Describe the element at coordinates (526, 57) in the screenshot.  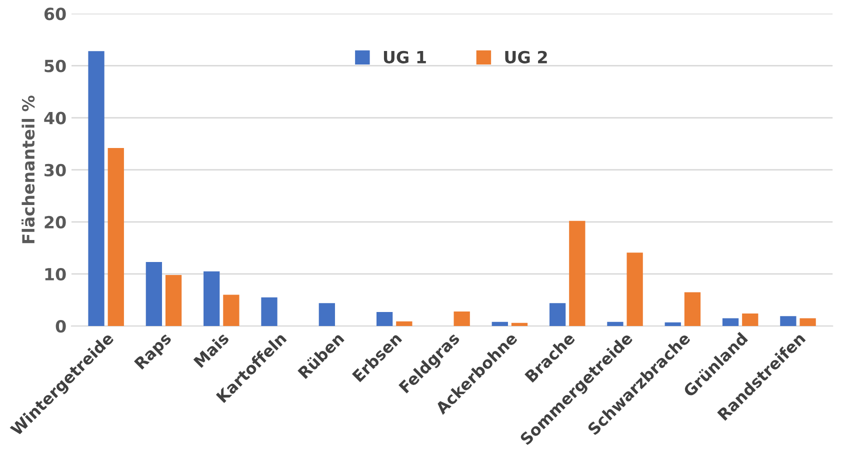
I see `legend-label: UG 2` at that location.